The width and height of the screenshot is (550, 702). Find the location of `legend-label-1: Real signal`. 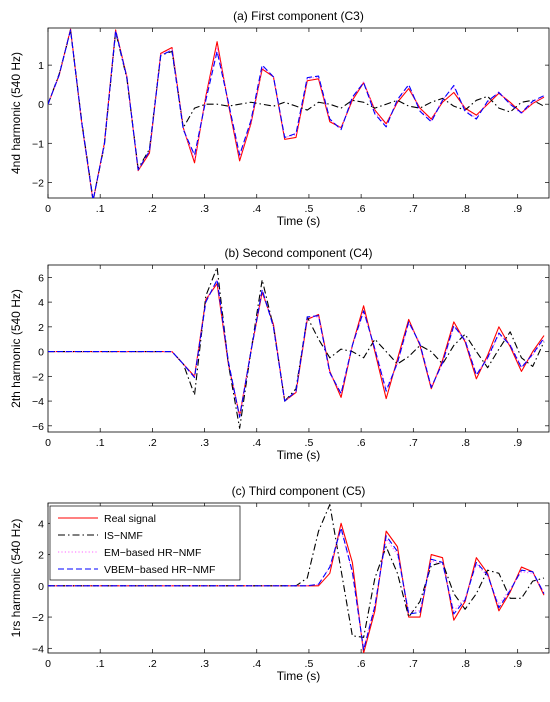

legend-label-1: Real signal is located at coordinates (130, 519).